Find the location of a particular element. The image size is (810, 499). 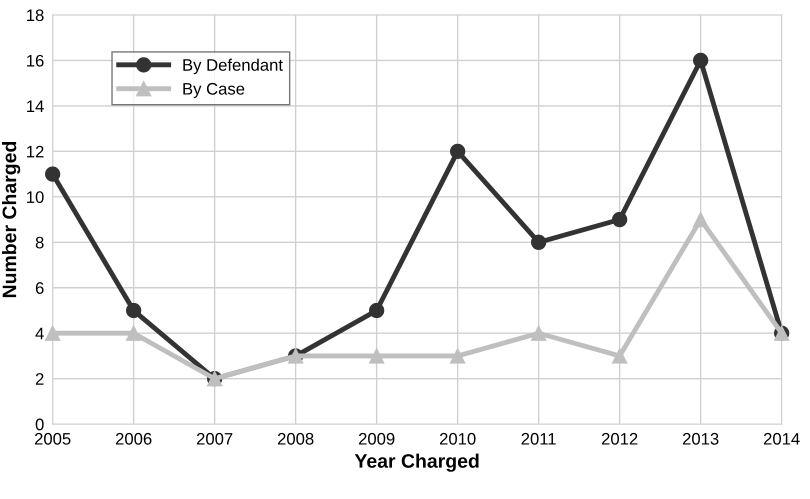

x-tick-label: 2012 is located at coordinates (620, 438).